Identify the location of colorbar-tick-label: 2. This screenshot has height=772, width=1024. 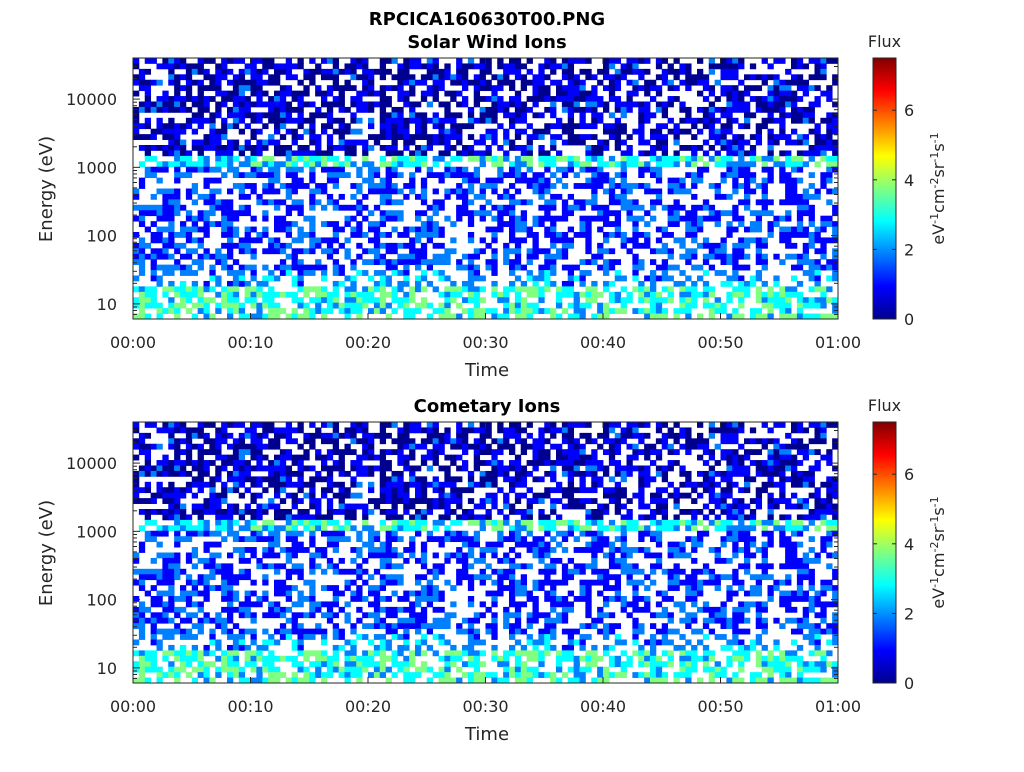
(909, 249).